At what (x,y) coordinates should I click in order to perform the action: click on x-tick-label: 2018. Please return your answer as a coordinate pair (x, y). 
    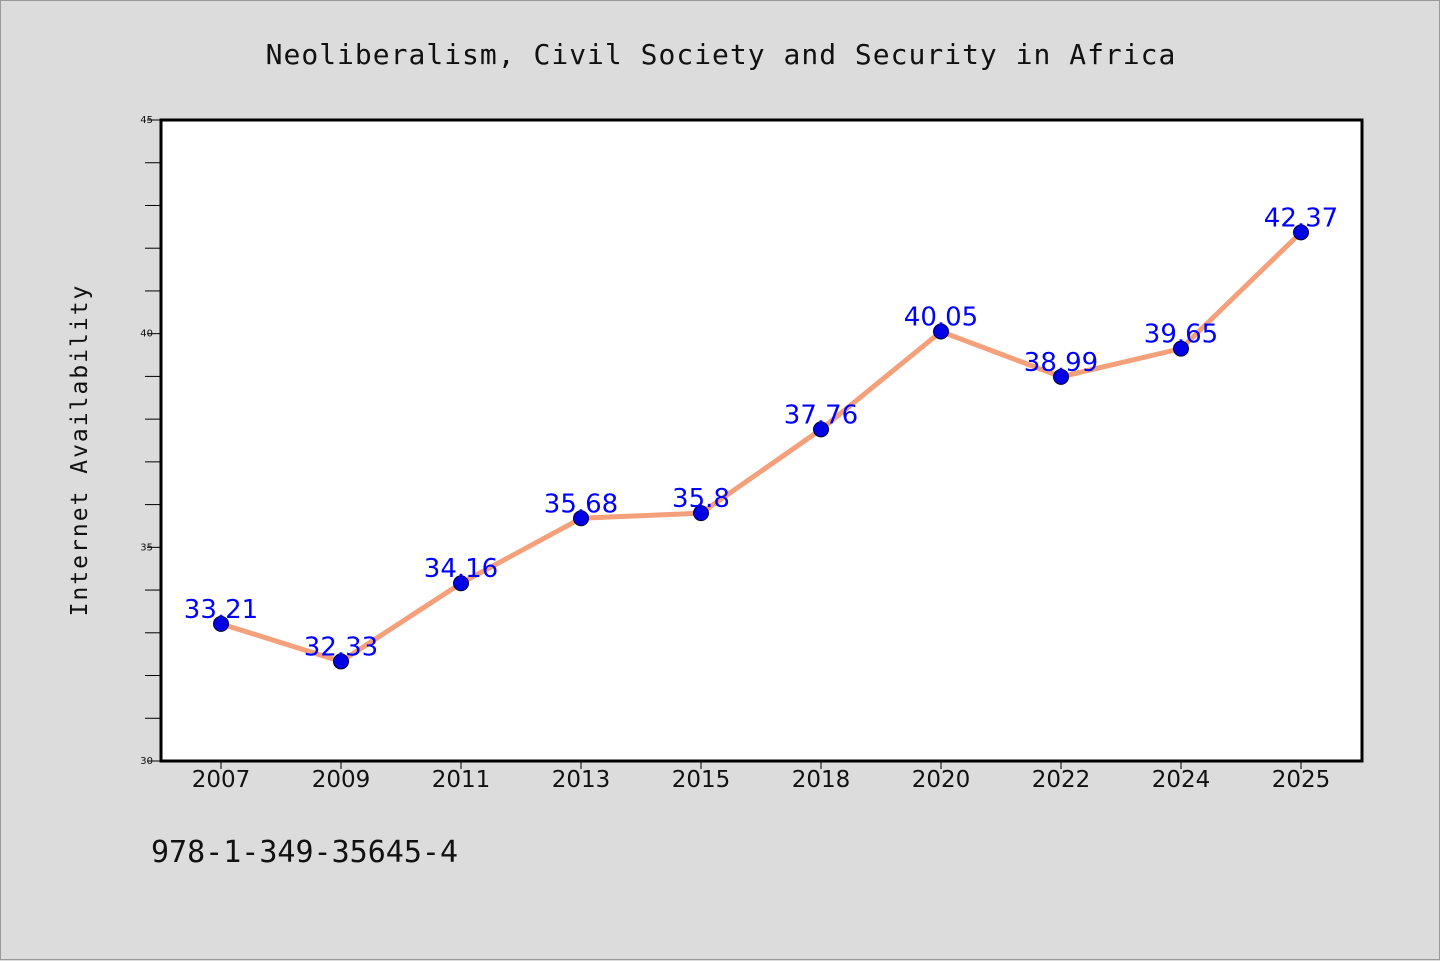
    Looking at the image, I should click on (821, 780).